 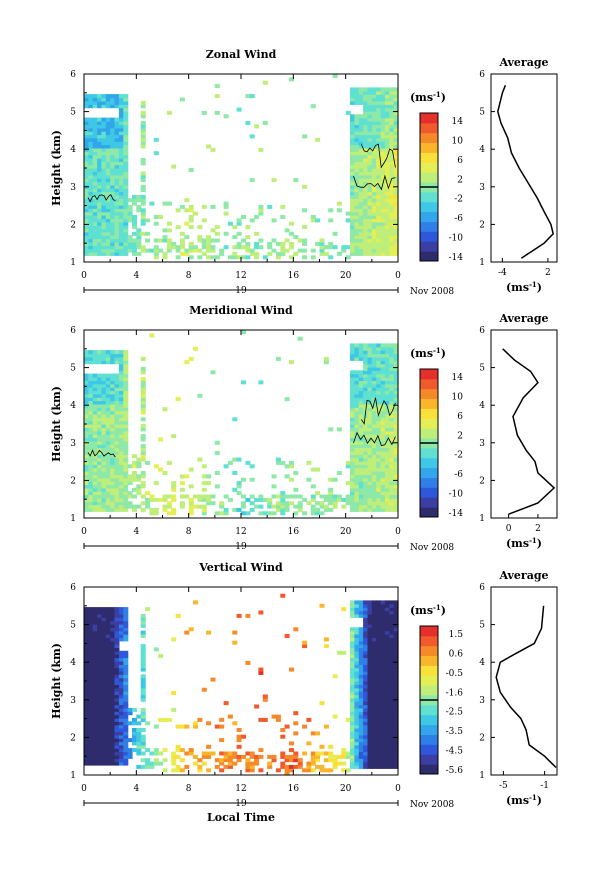 I want to click on y-tick-label: 2, so click(x=73, y=738).